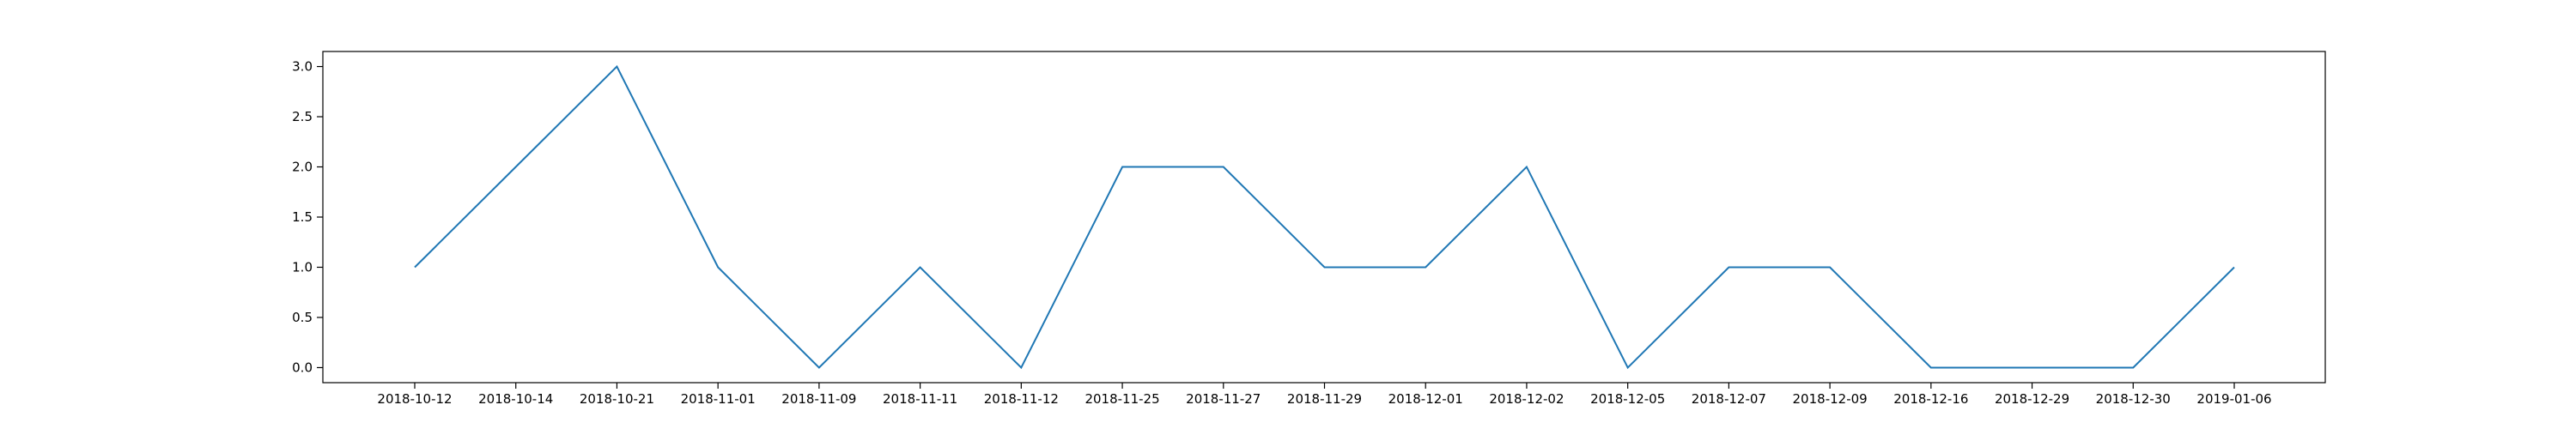 The width and height of the screenshot is (2576, 429). I want to click on x-tick-label: 2018-11-29, so click(1324, 399).